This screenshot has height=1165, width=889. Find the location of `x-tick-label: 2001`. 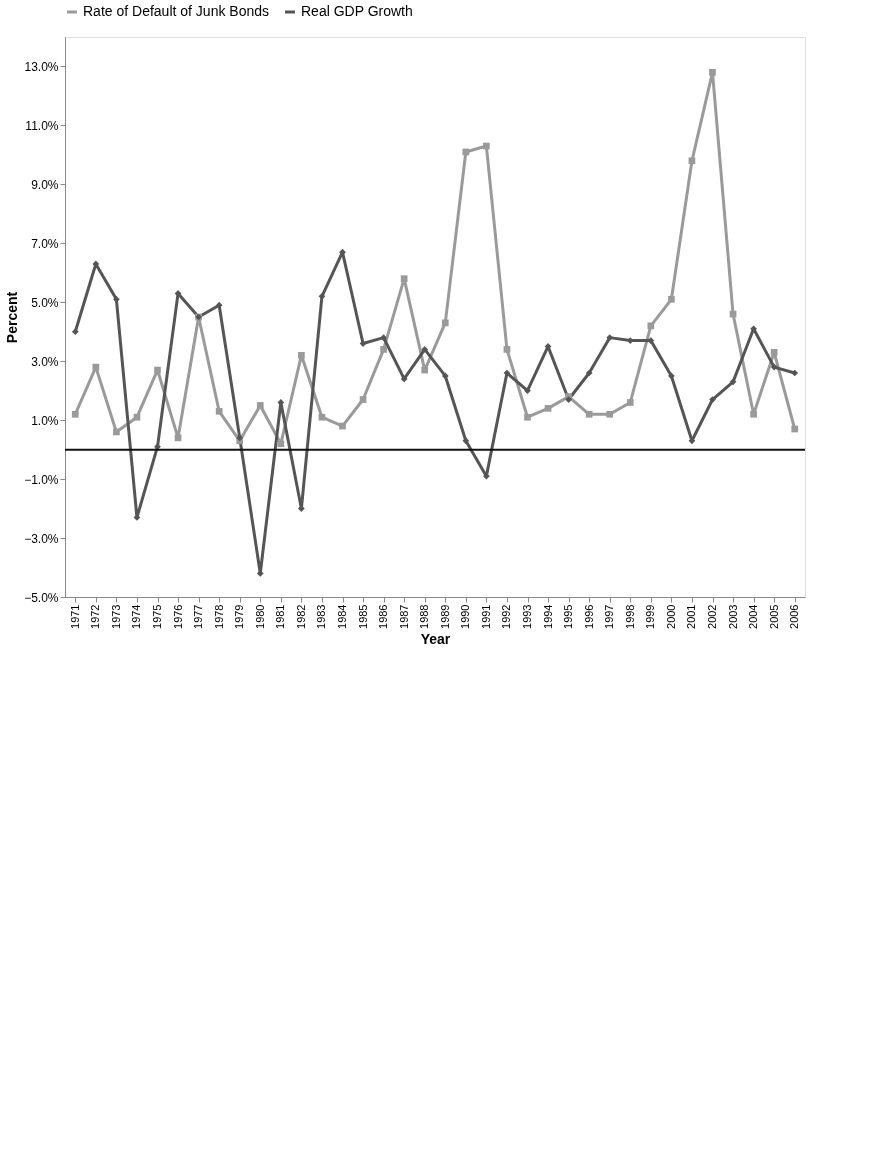

x-tick-label: 2001 is located at coordinates (691, 616).